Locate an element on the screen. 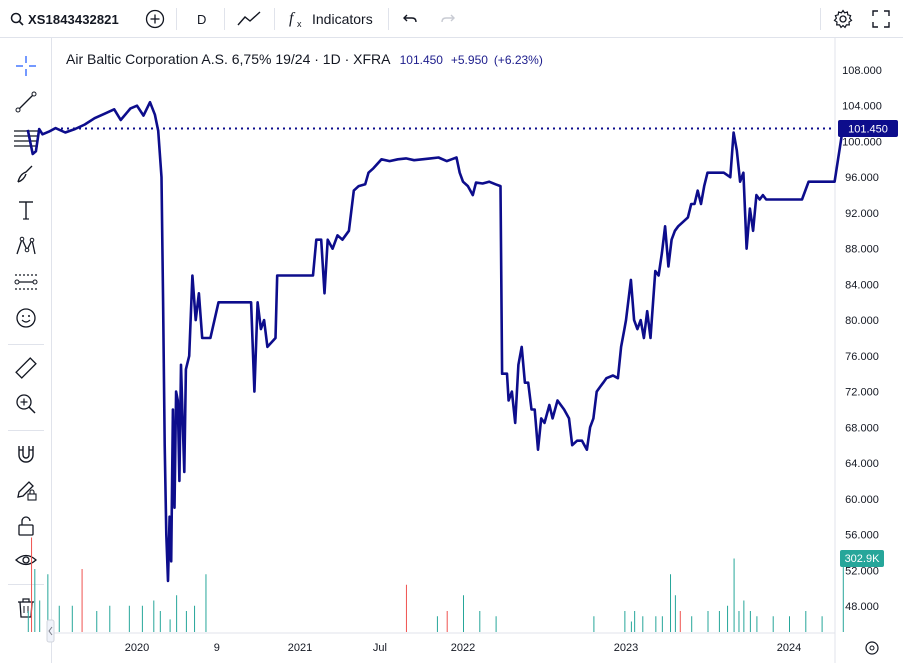  add-circle-icon is located at coordinates (155, 19).